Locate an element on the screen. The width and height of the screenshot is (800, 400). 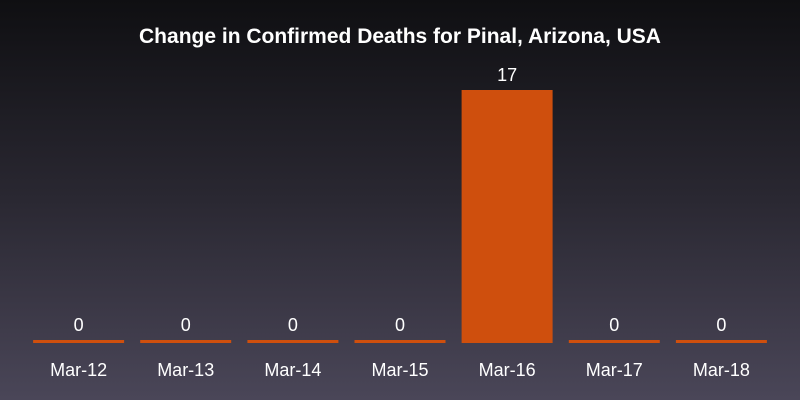
x-tick-label-mar-18: Mar-18 is located at coordinates (721, 370).